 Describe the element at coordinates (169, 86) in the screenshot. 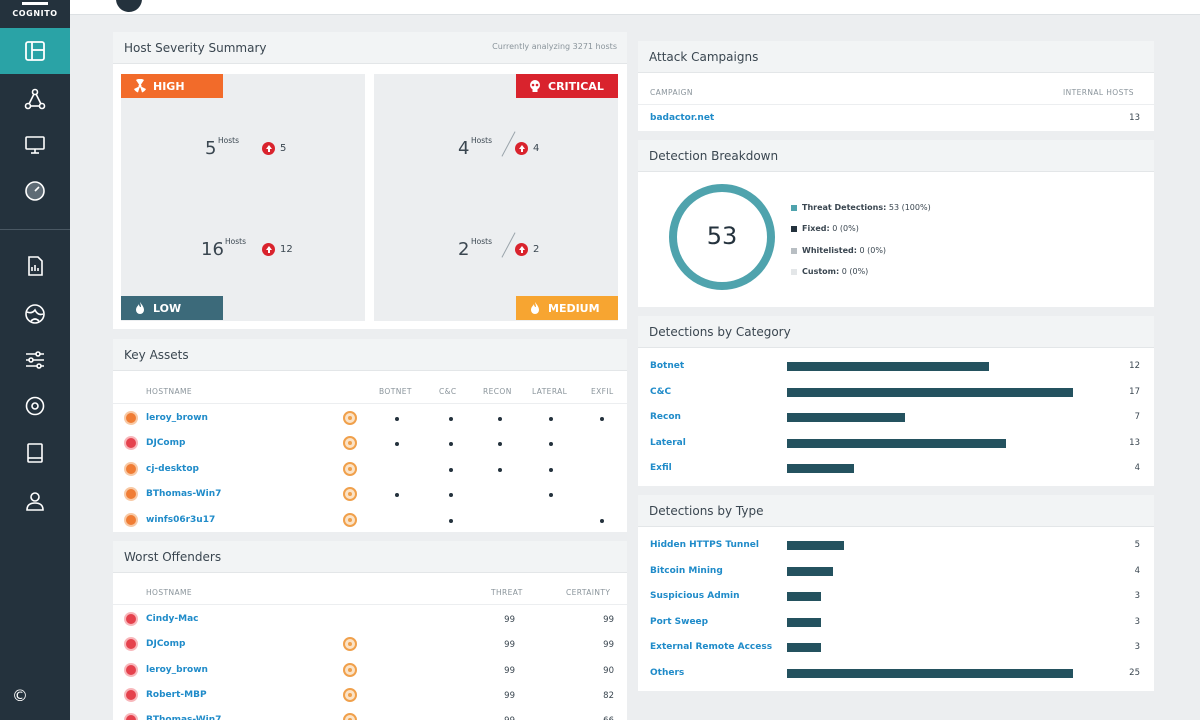

I see `severity-label: HIGH` at that location.